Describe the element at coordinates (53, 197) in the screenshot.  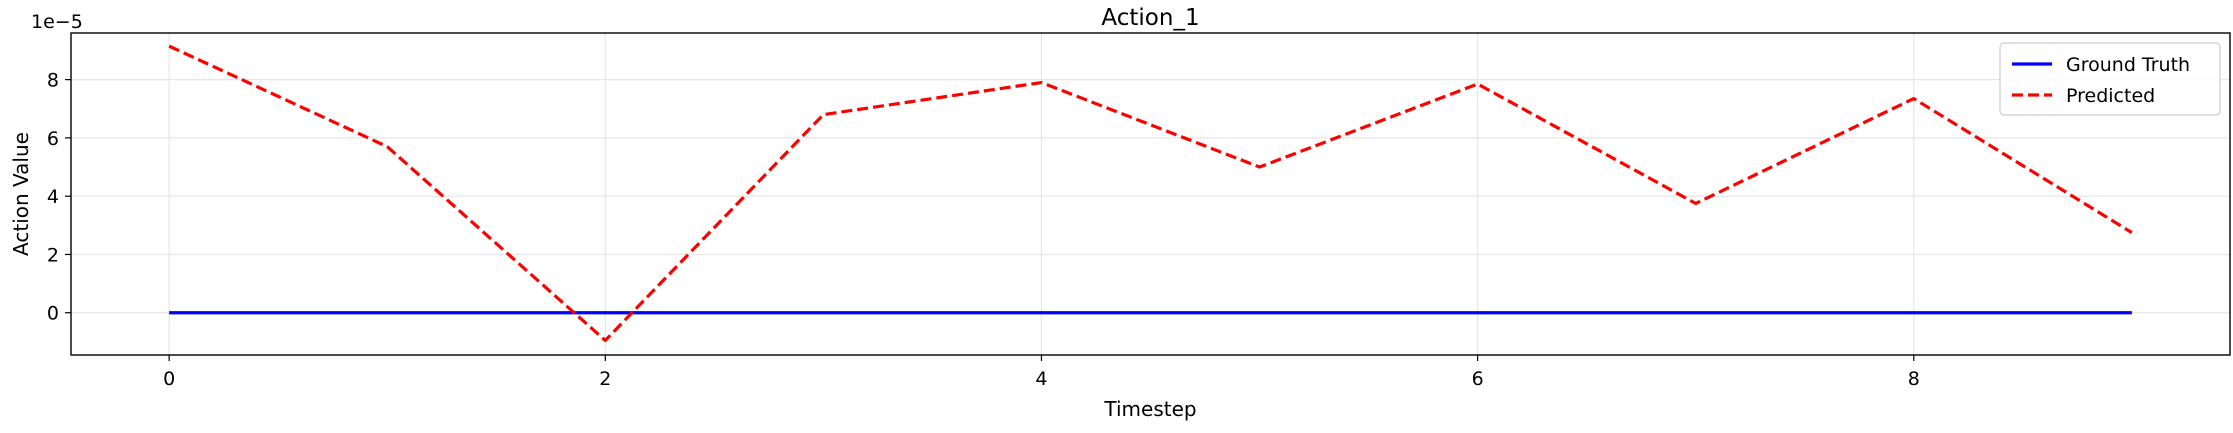
I see `y-tick-label: 4` at that location.